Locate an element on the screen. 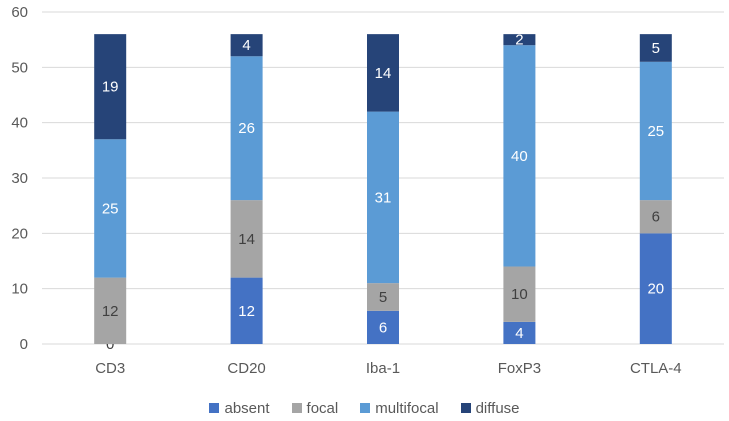 The width and height of the screenshot is (729, 421). data-label-multifocal: 31 is located at coordinates (383, 197).